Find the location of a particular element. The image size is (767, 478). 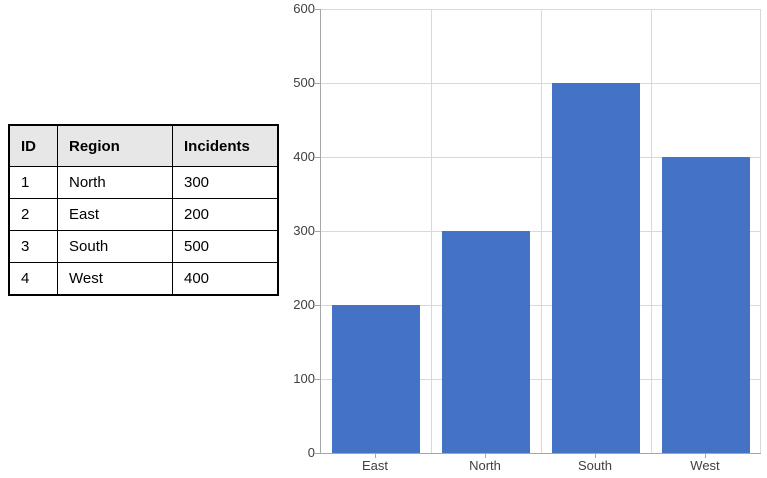

bar-east is located at coordinates (376, 379).